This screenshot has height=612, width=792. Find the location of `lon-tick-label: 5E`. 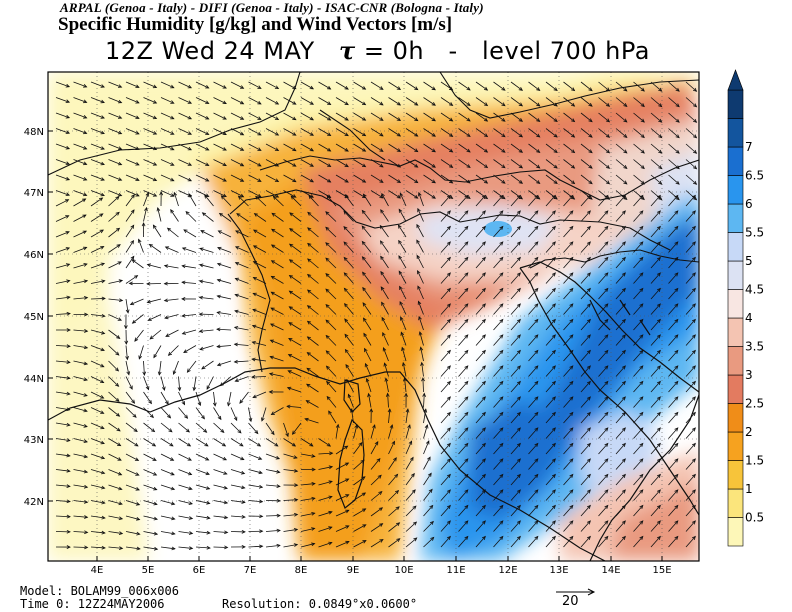

lon-tick-label: 5E is located at coordinates (148, 570).